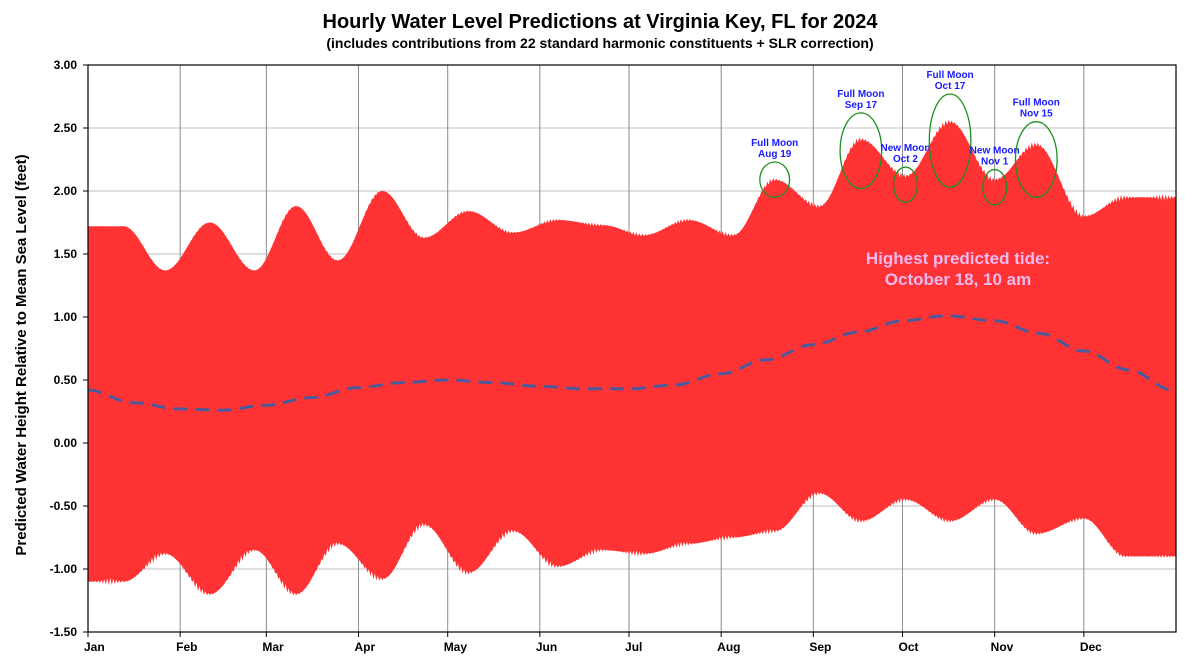 The height and width of the screenshot is (667, 1200). Describe the element at coordinates (1091, 647) in the screenshot. I see `x-tick-label: Dec` at that location.